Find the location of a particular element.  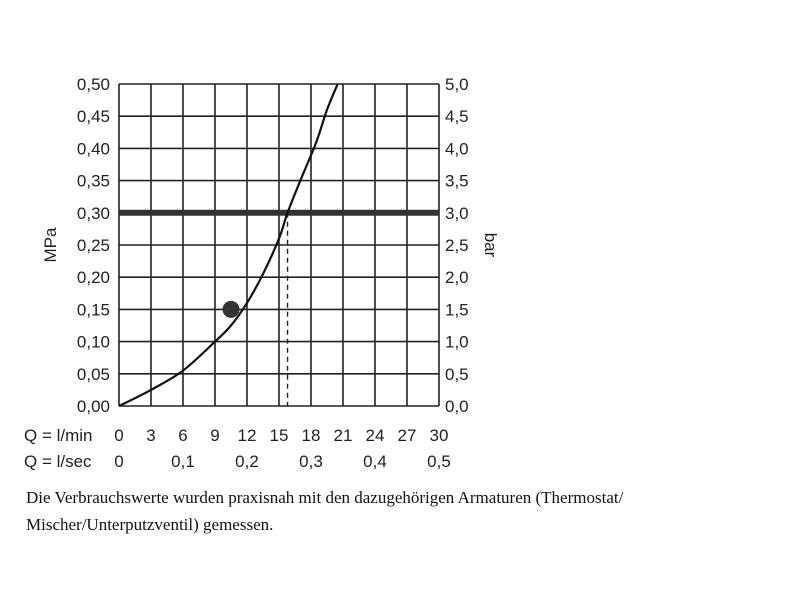

y-left-tick-label: 0,30 is located at coordinates (93, 213).